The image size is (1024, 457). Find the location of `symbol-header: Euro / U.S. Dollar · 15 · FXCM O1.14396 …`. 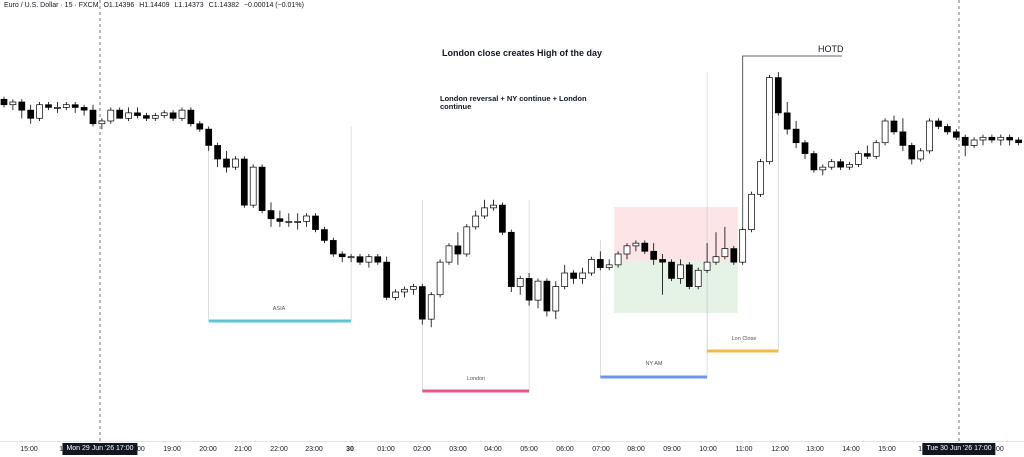

symbol-header: Euro / U.S. Dollar · 15 · FXCM O1.14396 … is located at coordinates (155, 5).